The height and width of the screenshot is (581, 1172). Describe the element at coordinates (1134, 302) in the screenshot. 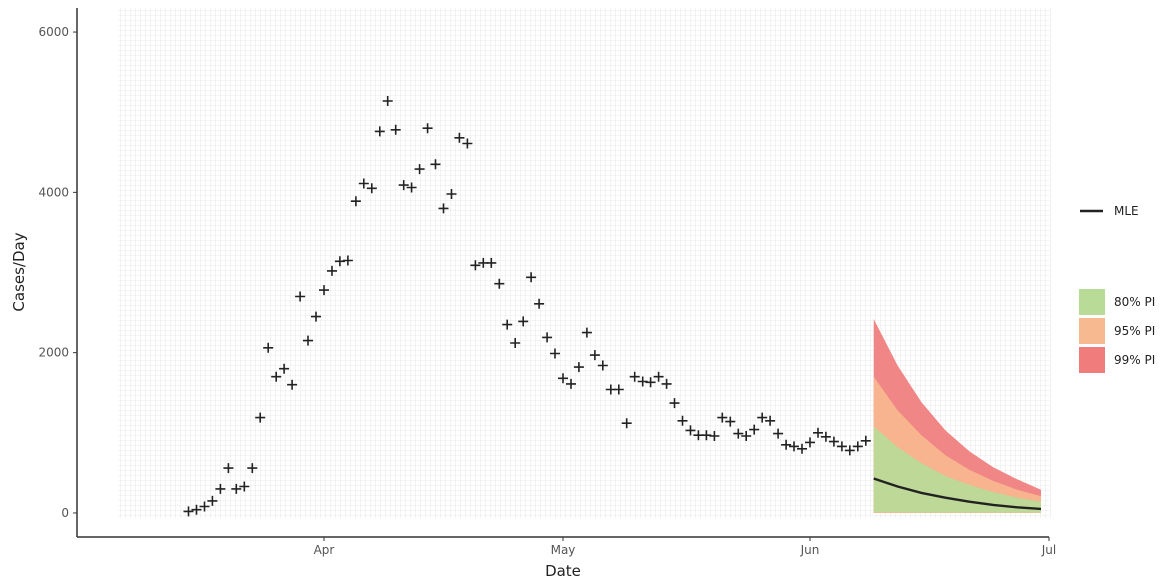

I see `legend-label-0: 80% PI` at that location.